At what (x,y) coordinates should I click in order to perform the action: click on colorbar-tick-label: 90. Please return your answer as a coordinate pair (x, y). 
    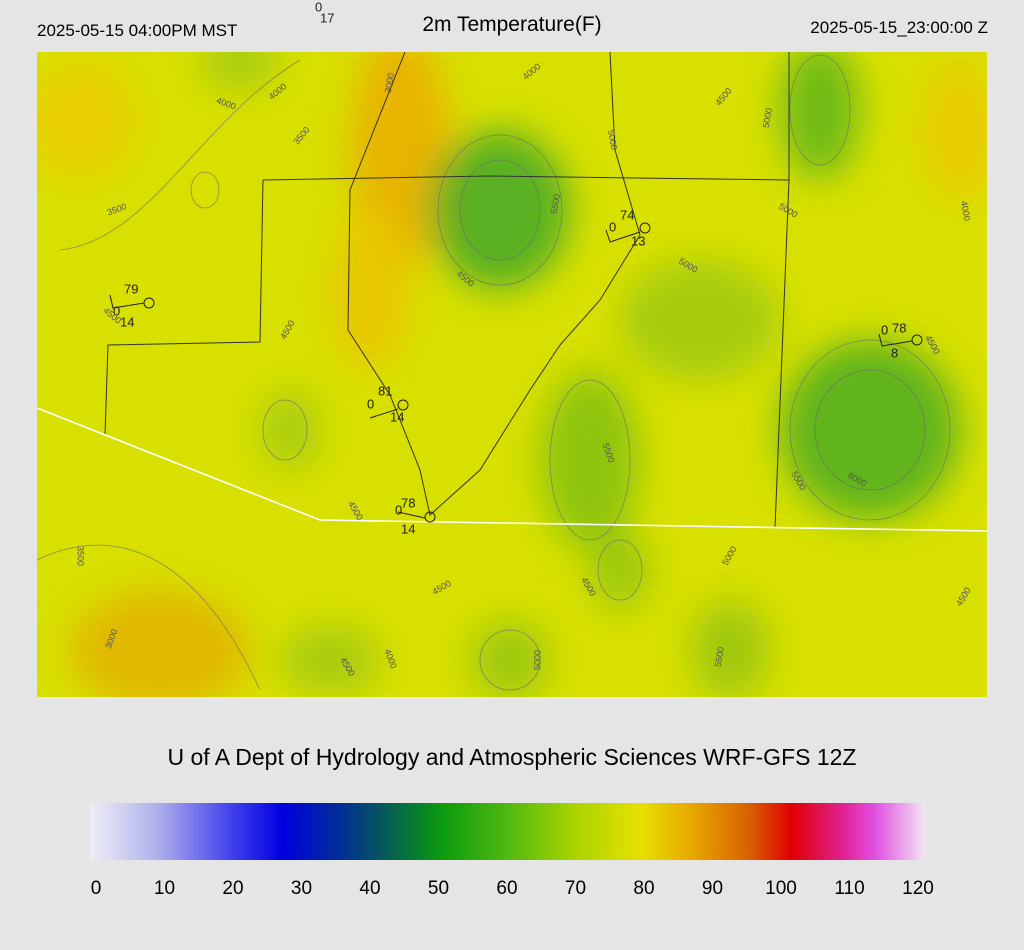
    Looking at the image, I should click on (712, 888).